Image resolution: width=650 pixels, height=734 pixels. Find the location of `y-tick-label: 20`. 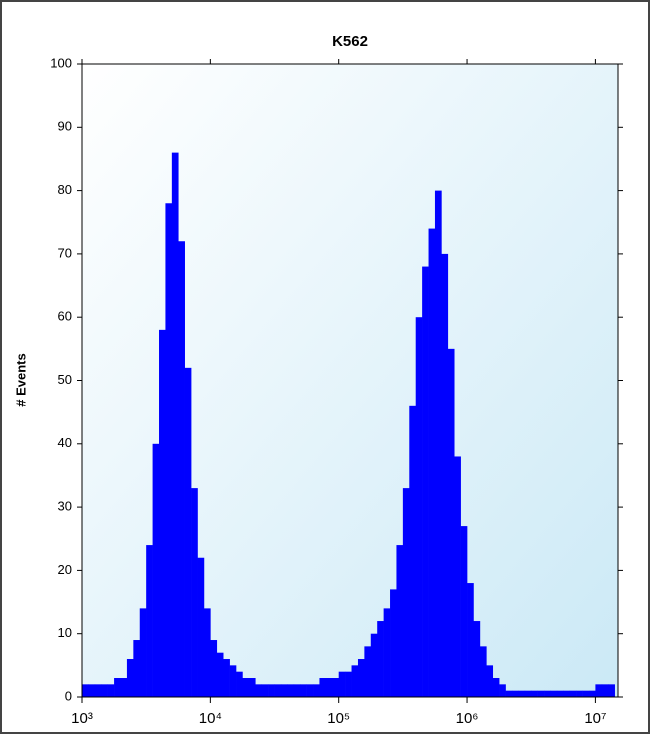

y-tick-label: 20 is located at coordinates (65, 569).